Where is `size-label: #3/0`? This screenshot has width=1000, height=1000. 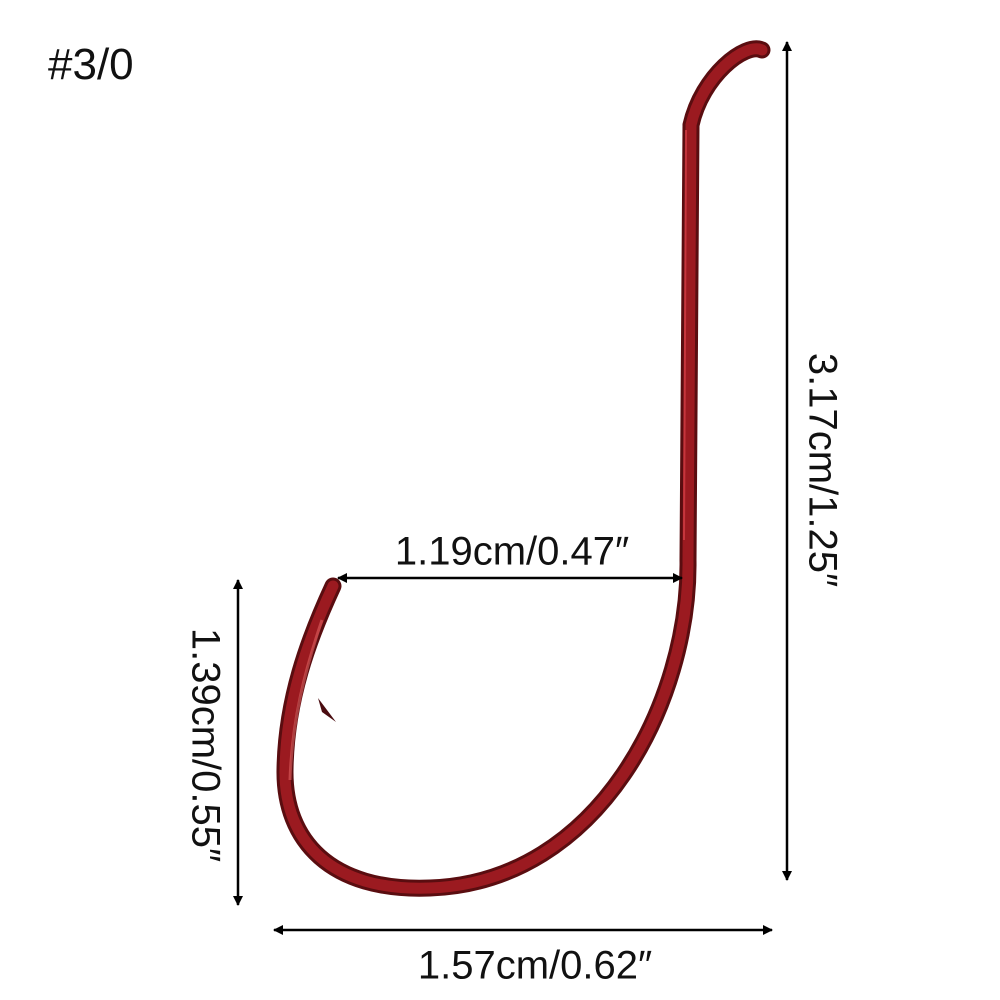 size-label: #3/0 is located at coordinates (91, 64).